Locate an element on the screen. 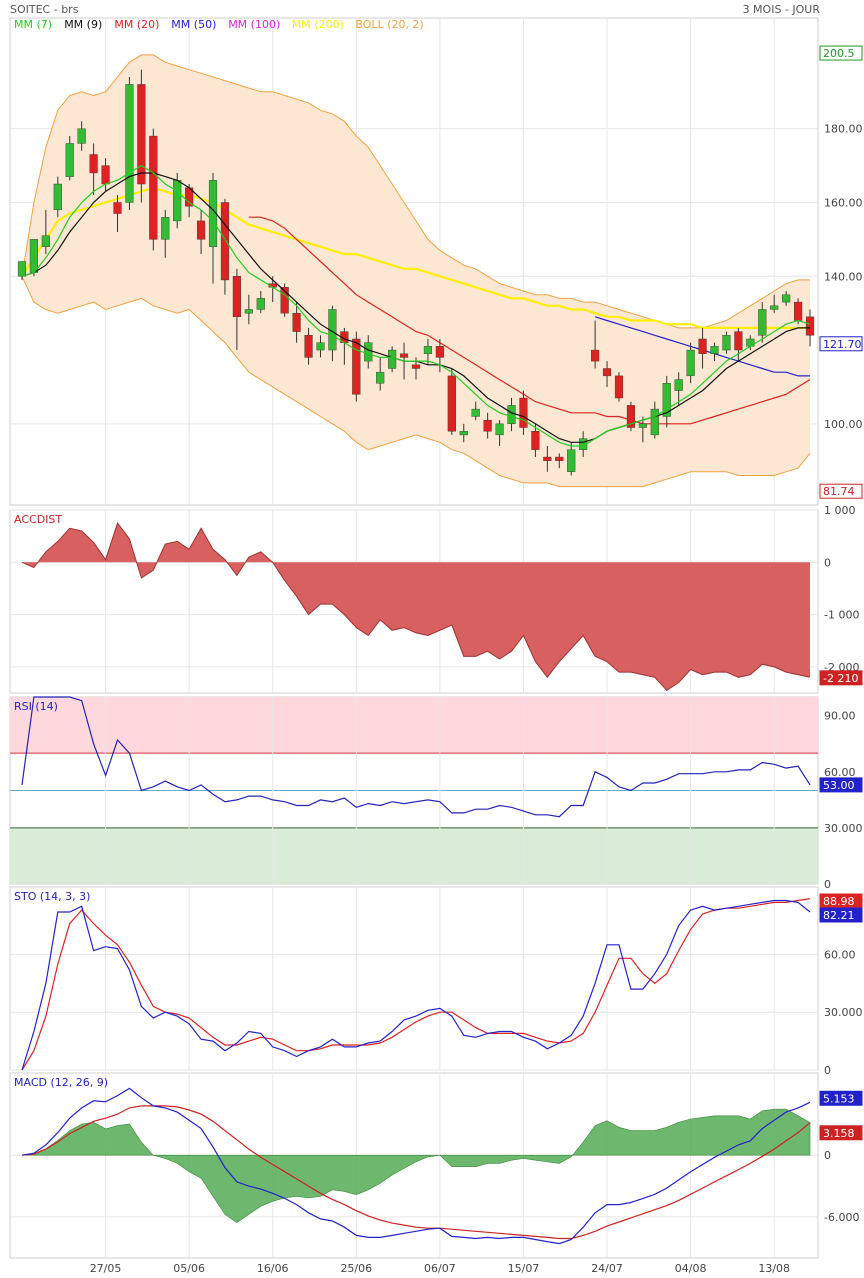 The image size is (864, 1278). x-tick-label: 05/06 is located at coordinates (189, 1268).